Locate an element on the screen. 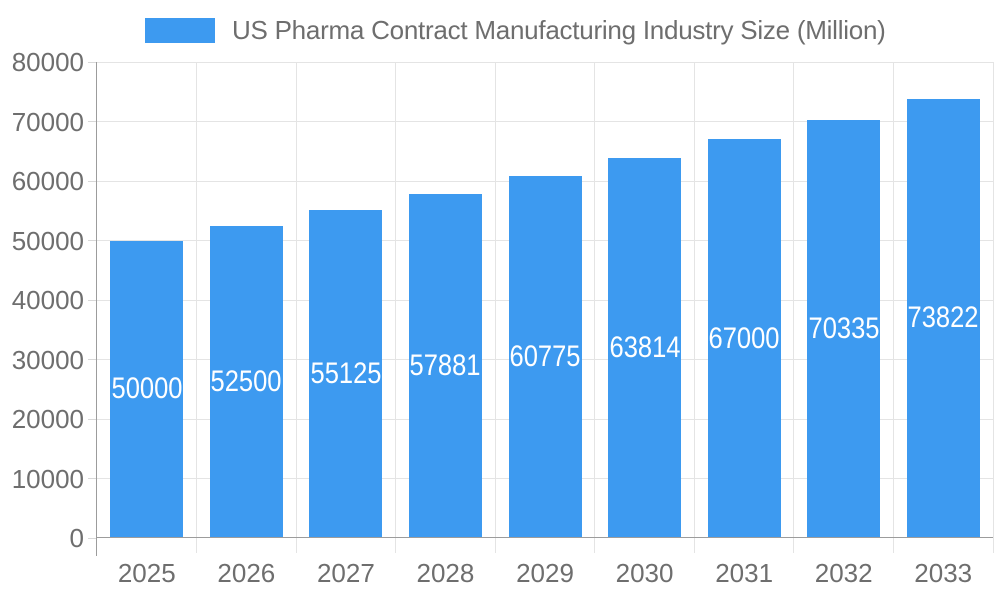 The image size is (1000, 600). y-tick-label: 80000 is located at coordinates (47, 62).